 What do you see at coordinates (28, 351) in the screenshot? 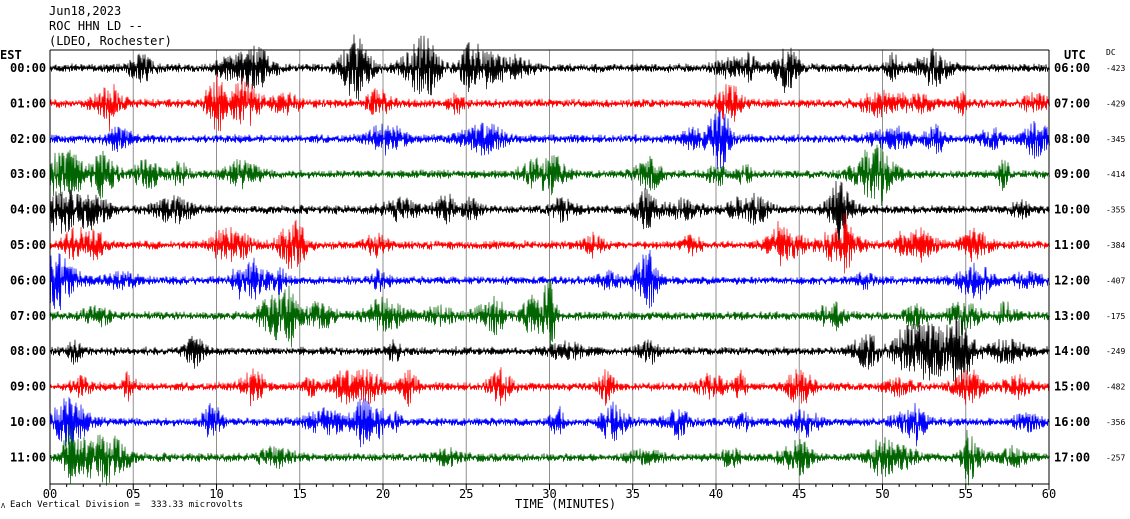
I see `row-label-left: 08:00` at bounding box center [28, 351].